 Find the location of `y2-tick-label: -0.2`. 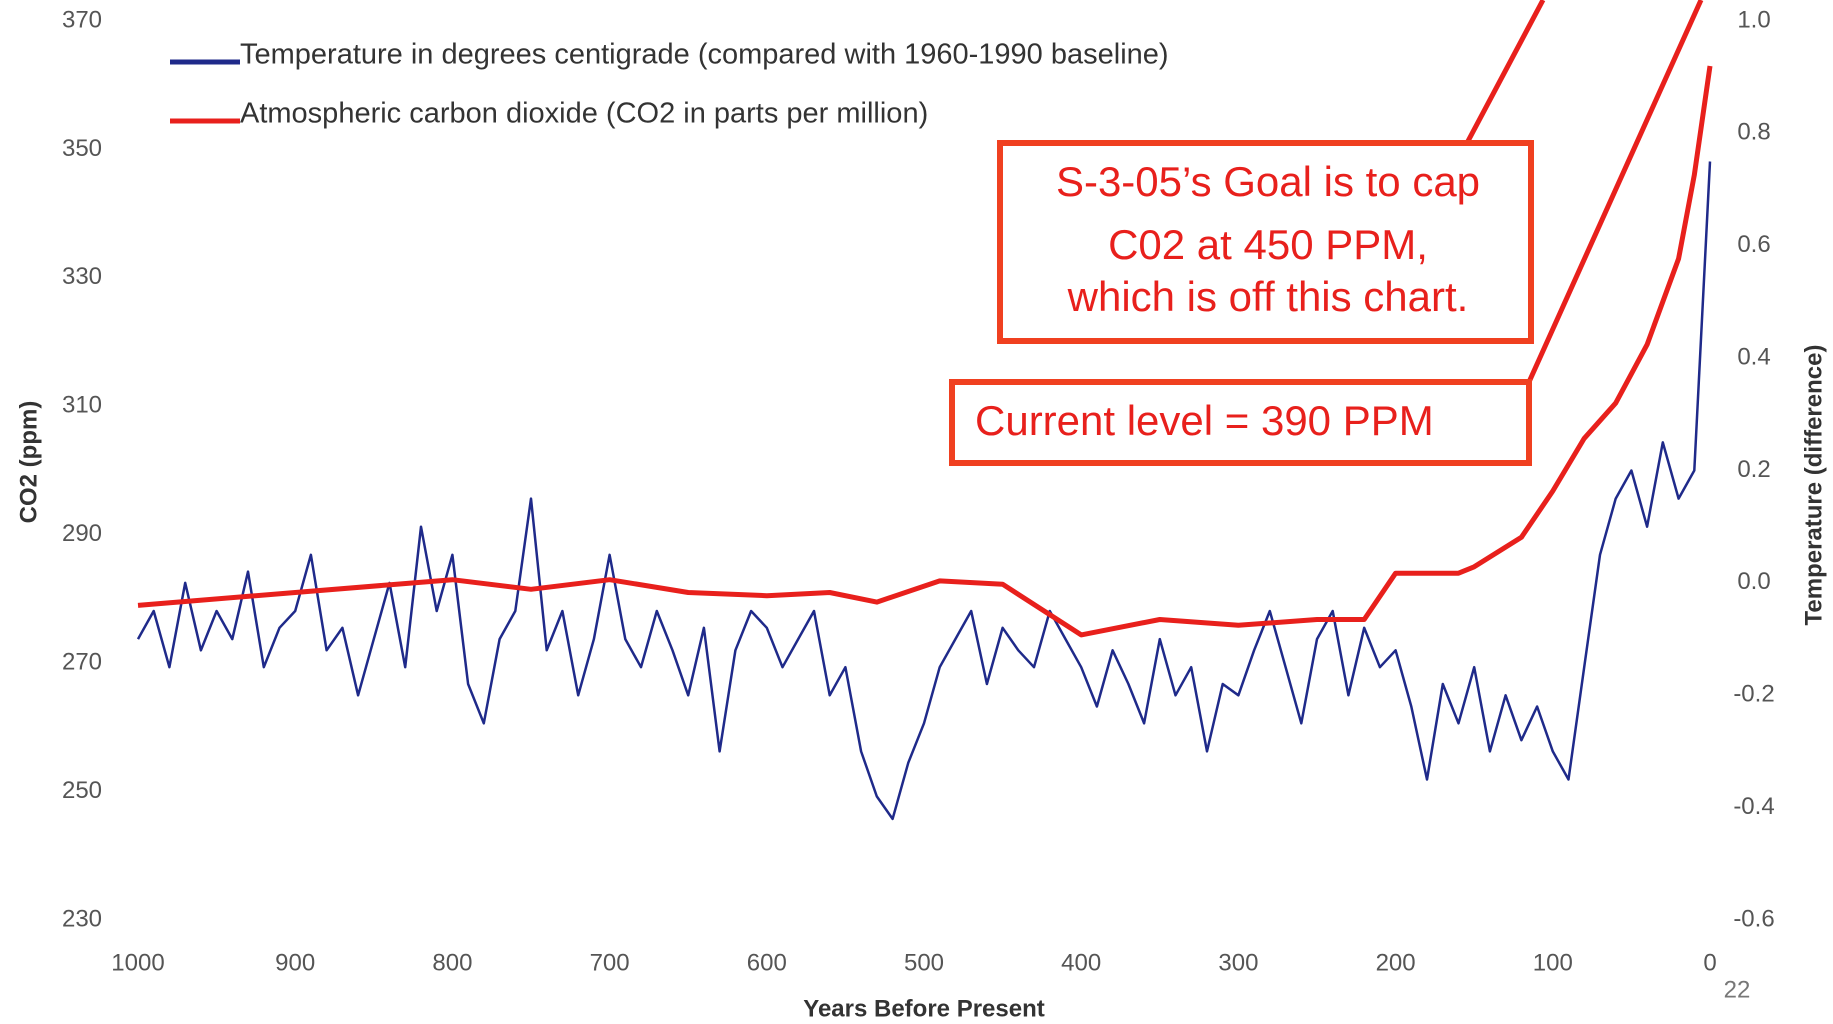

y2-tick-label: -0.2 is located at coordinates (1753, 694).